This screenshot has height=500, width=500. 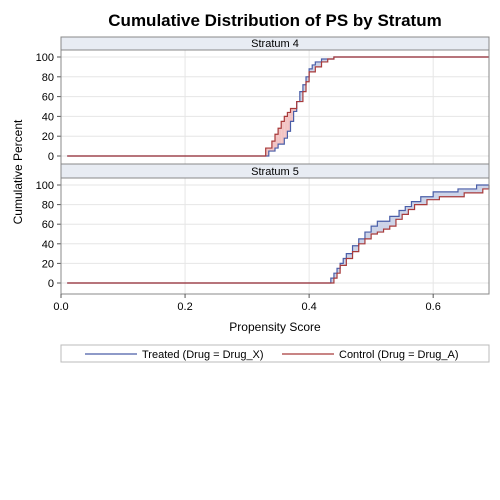 I want to click on x-tick-label: 0.6, so click(x=433, y=307).